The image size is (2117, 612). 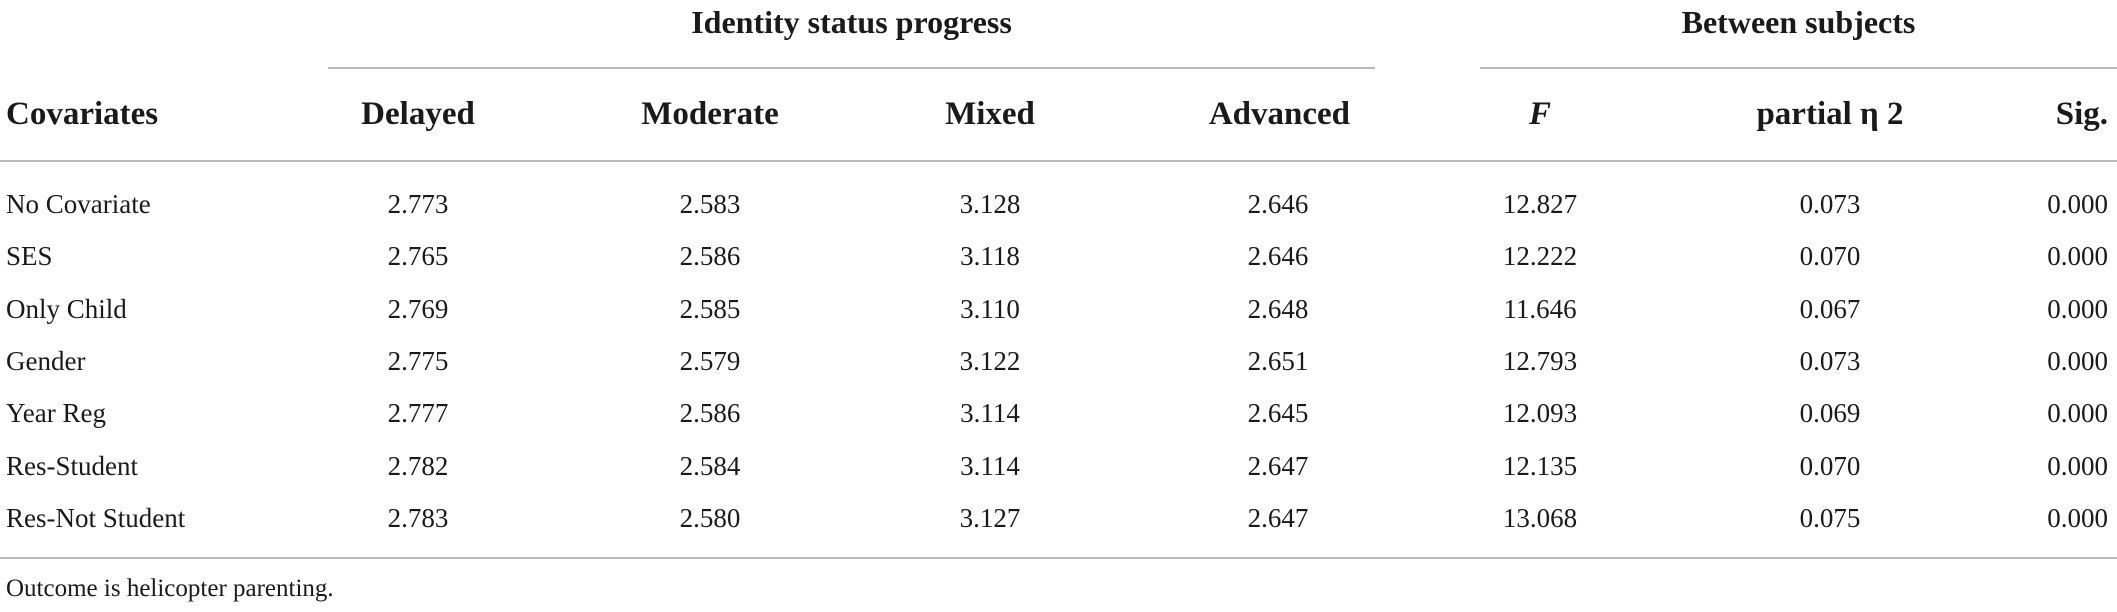 I want to click on cell-partial-eta-squared: 0.067, so click(x=1830, y=308).